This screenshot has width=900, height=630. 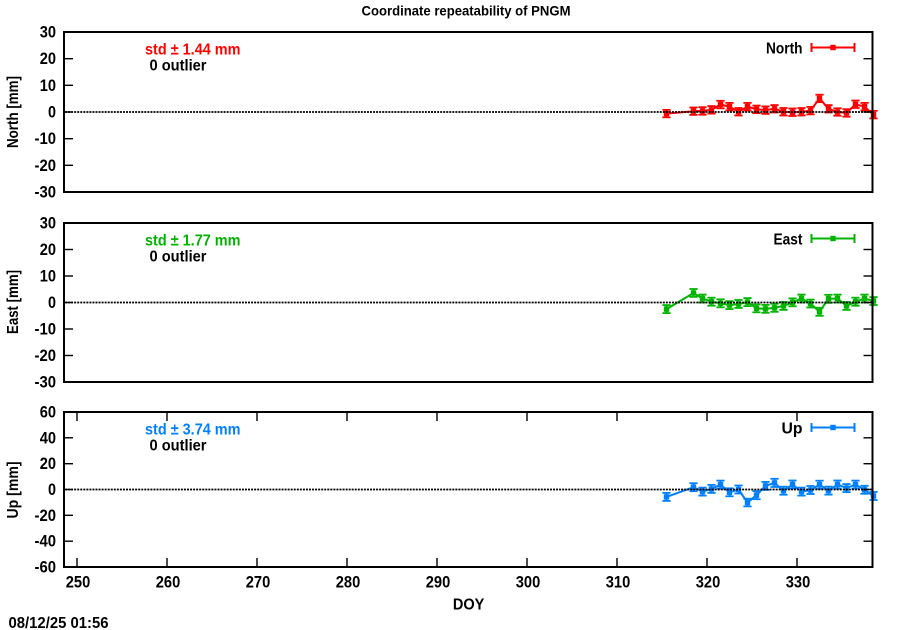 I want to click on svg-text: std ± 1.77 mm, so click(x=193, y=240).